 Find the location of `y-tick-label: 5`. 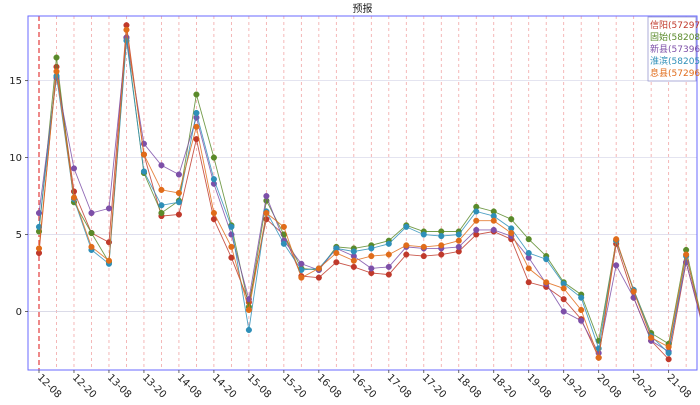

y-tick-label: 5 is located at coordinates (19, 235).